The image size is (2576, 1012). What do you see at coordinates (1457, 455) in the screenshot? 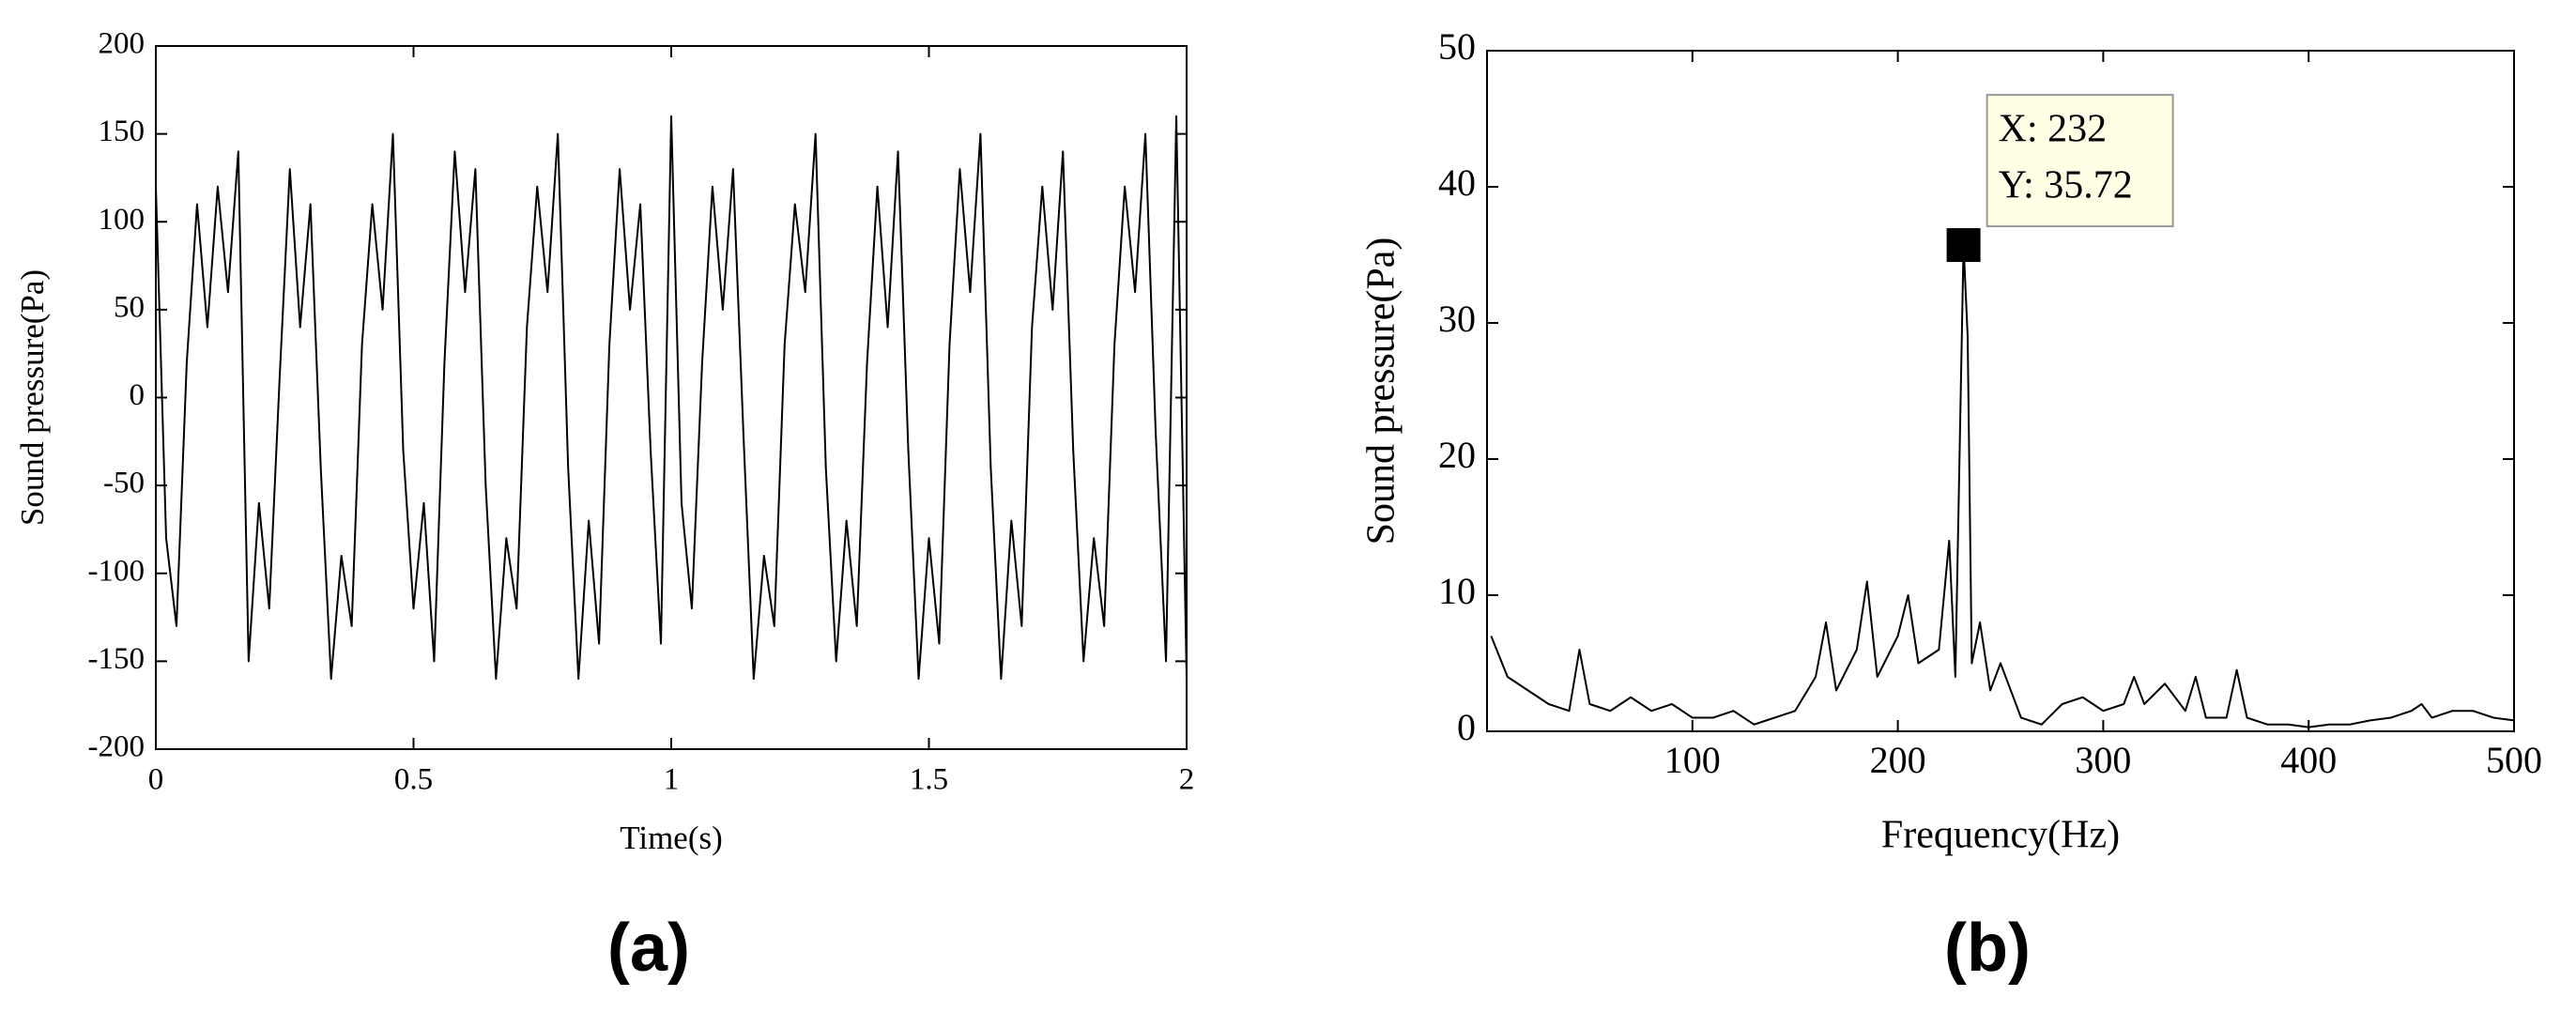
I see `y-tick-label: 20` at bounding box center [1457, 455].